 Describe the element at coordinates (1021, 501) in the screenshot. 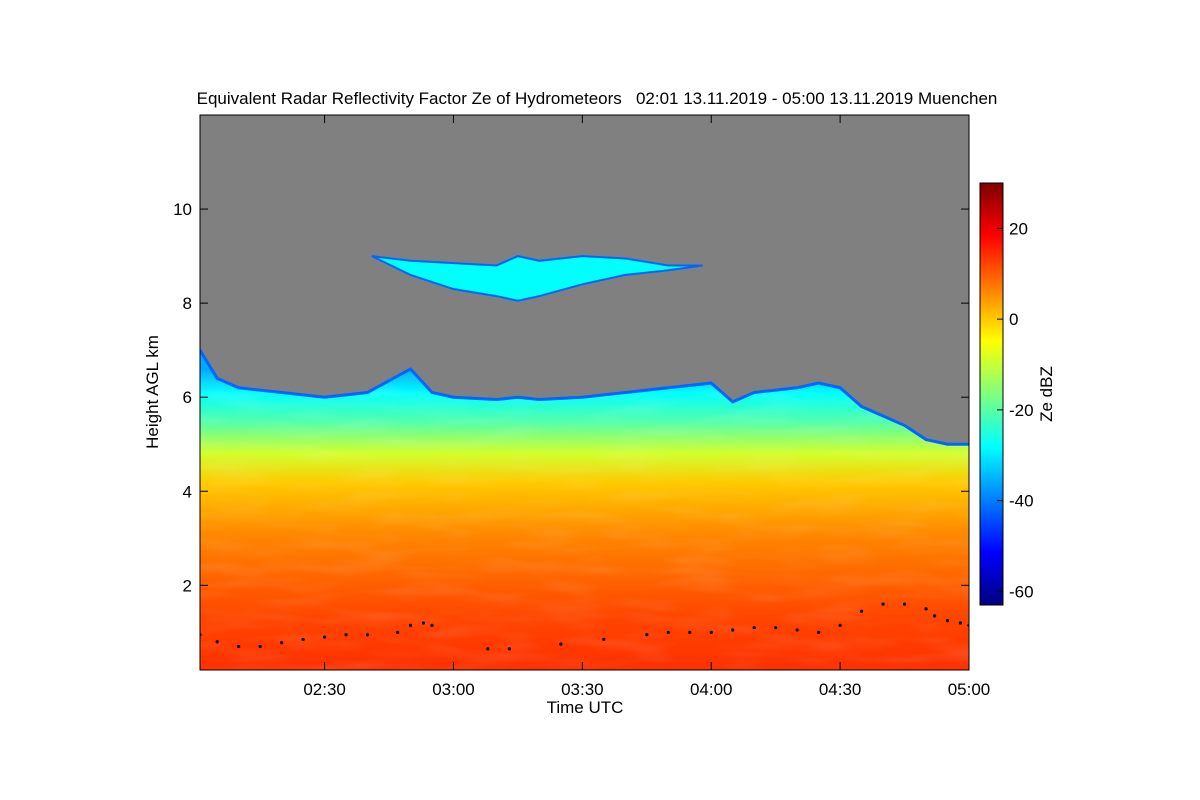

I see `colorbar-tick-label: -40` at that location.